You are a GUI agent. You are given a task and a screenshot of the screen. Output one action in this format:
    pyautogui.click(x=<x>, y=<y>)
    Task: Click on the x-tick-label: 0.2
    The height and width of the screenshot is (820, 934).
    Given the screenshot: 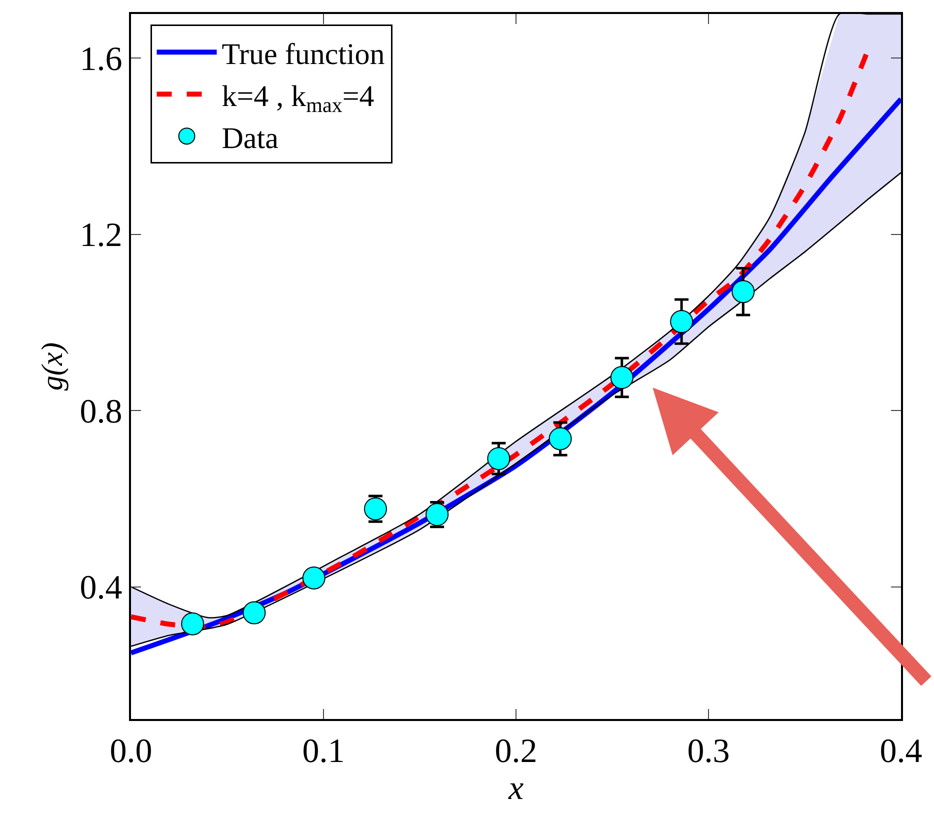 What is the action you would take?
    pyautogui.click(x=516, y=751)
    